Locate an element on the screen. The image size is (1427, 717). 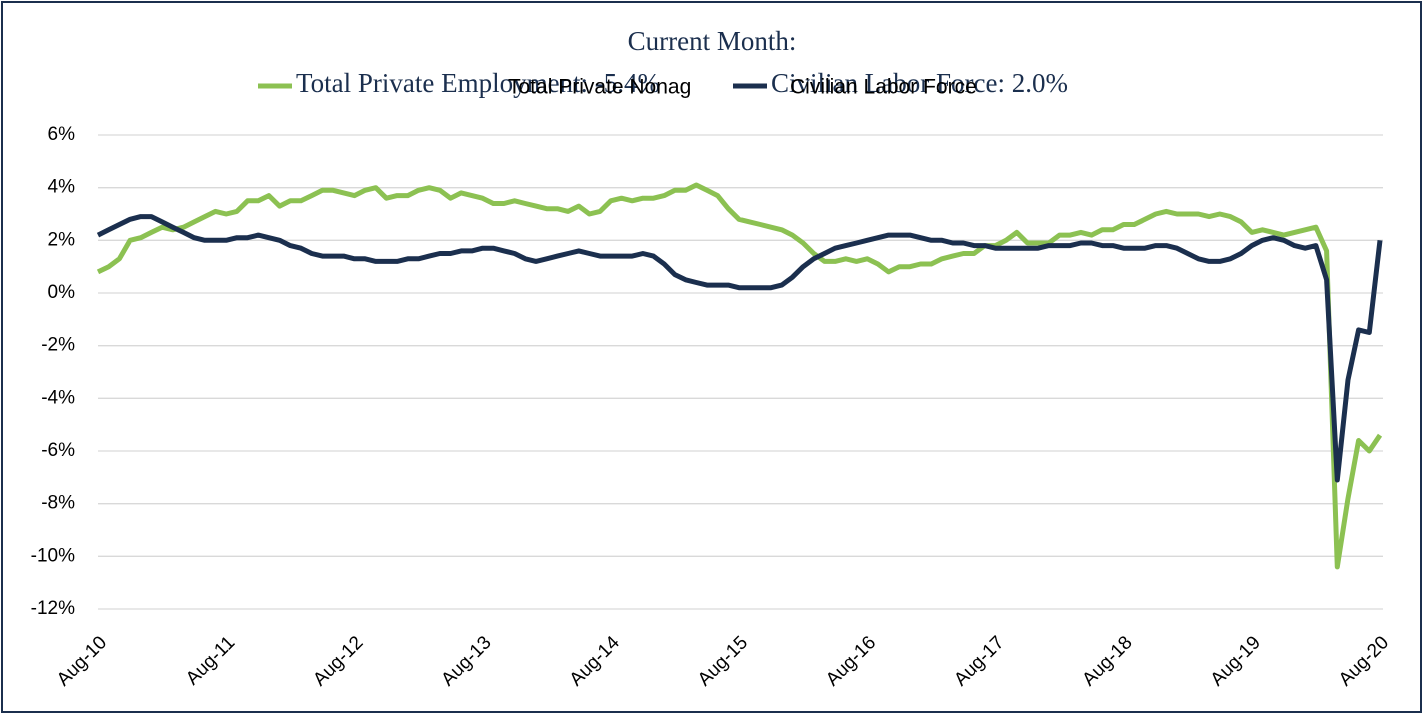
x-tick-label: Aug-12 is located at coordinates (338, 661).